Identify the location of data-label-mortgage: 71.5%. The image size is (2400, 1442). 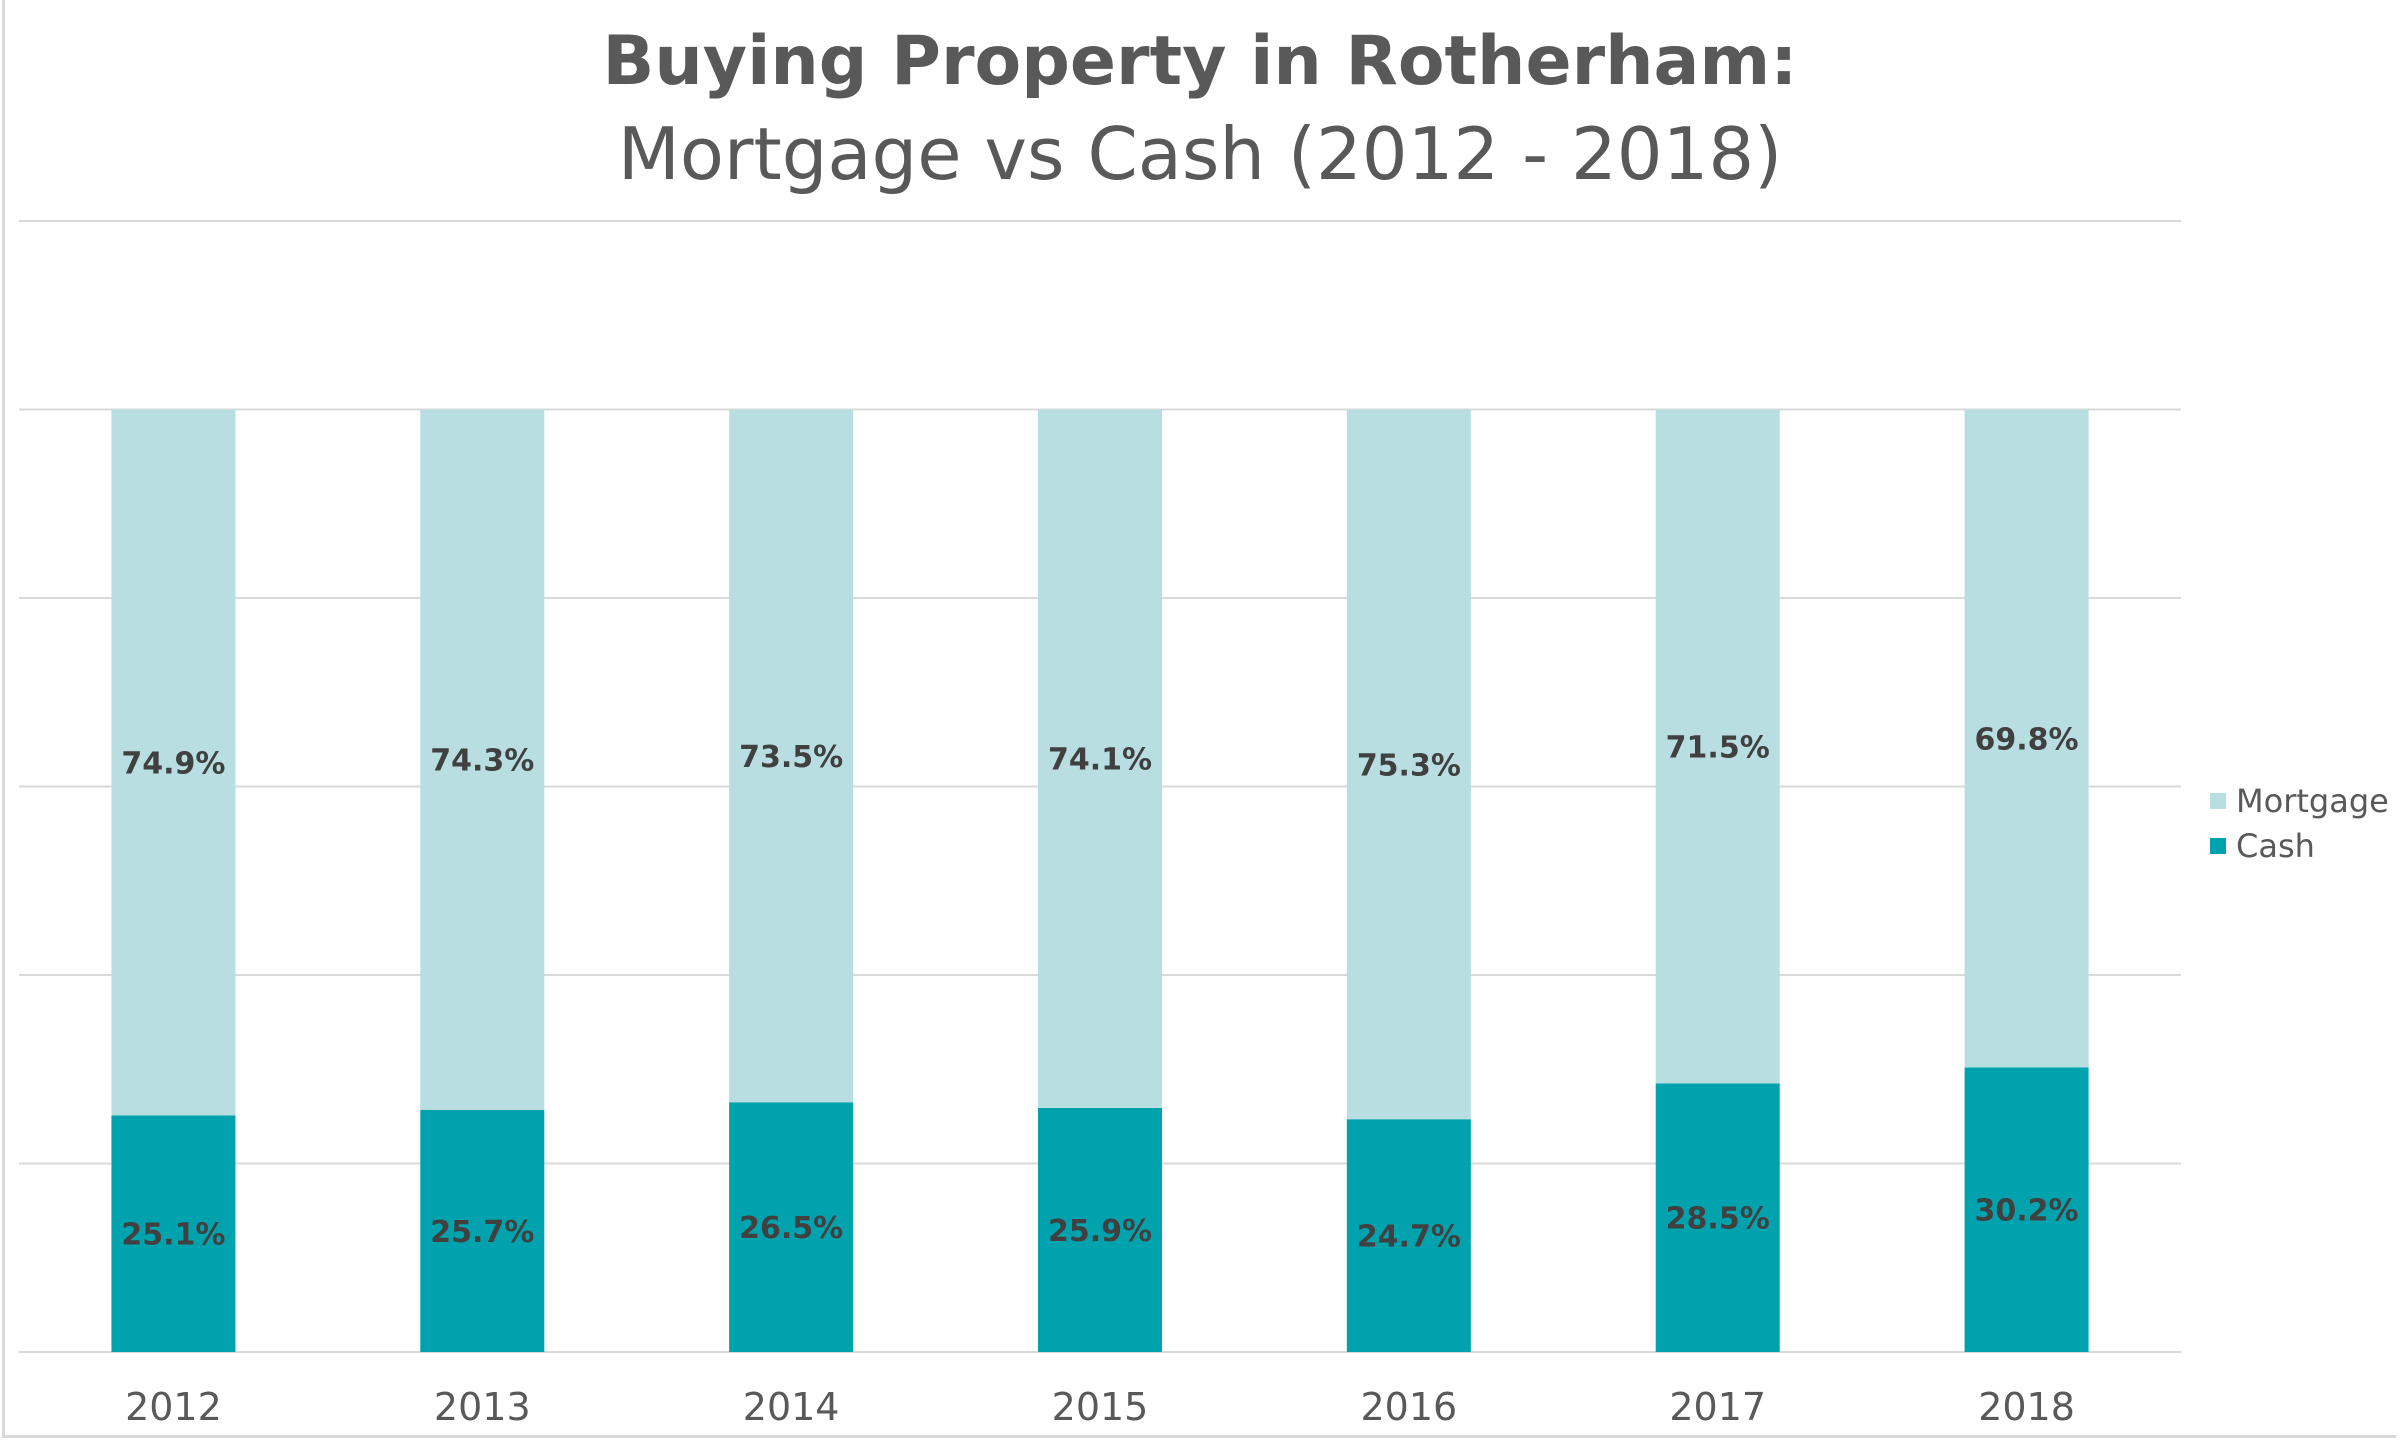
(1718, 747).